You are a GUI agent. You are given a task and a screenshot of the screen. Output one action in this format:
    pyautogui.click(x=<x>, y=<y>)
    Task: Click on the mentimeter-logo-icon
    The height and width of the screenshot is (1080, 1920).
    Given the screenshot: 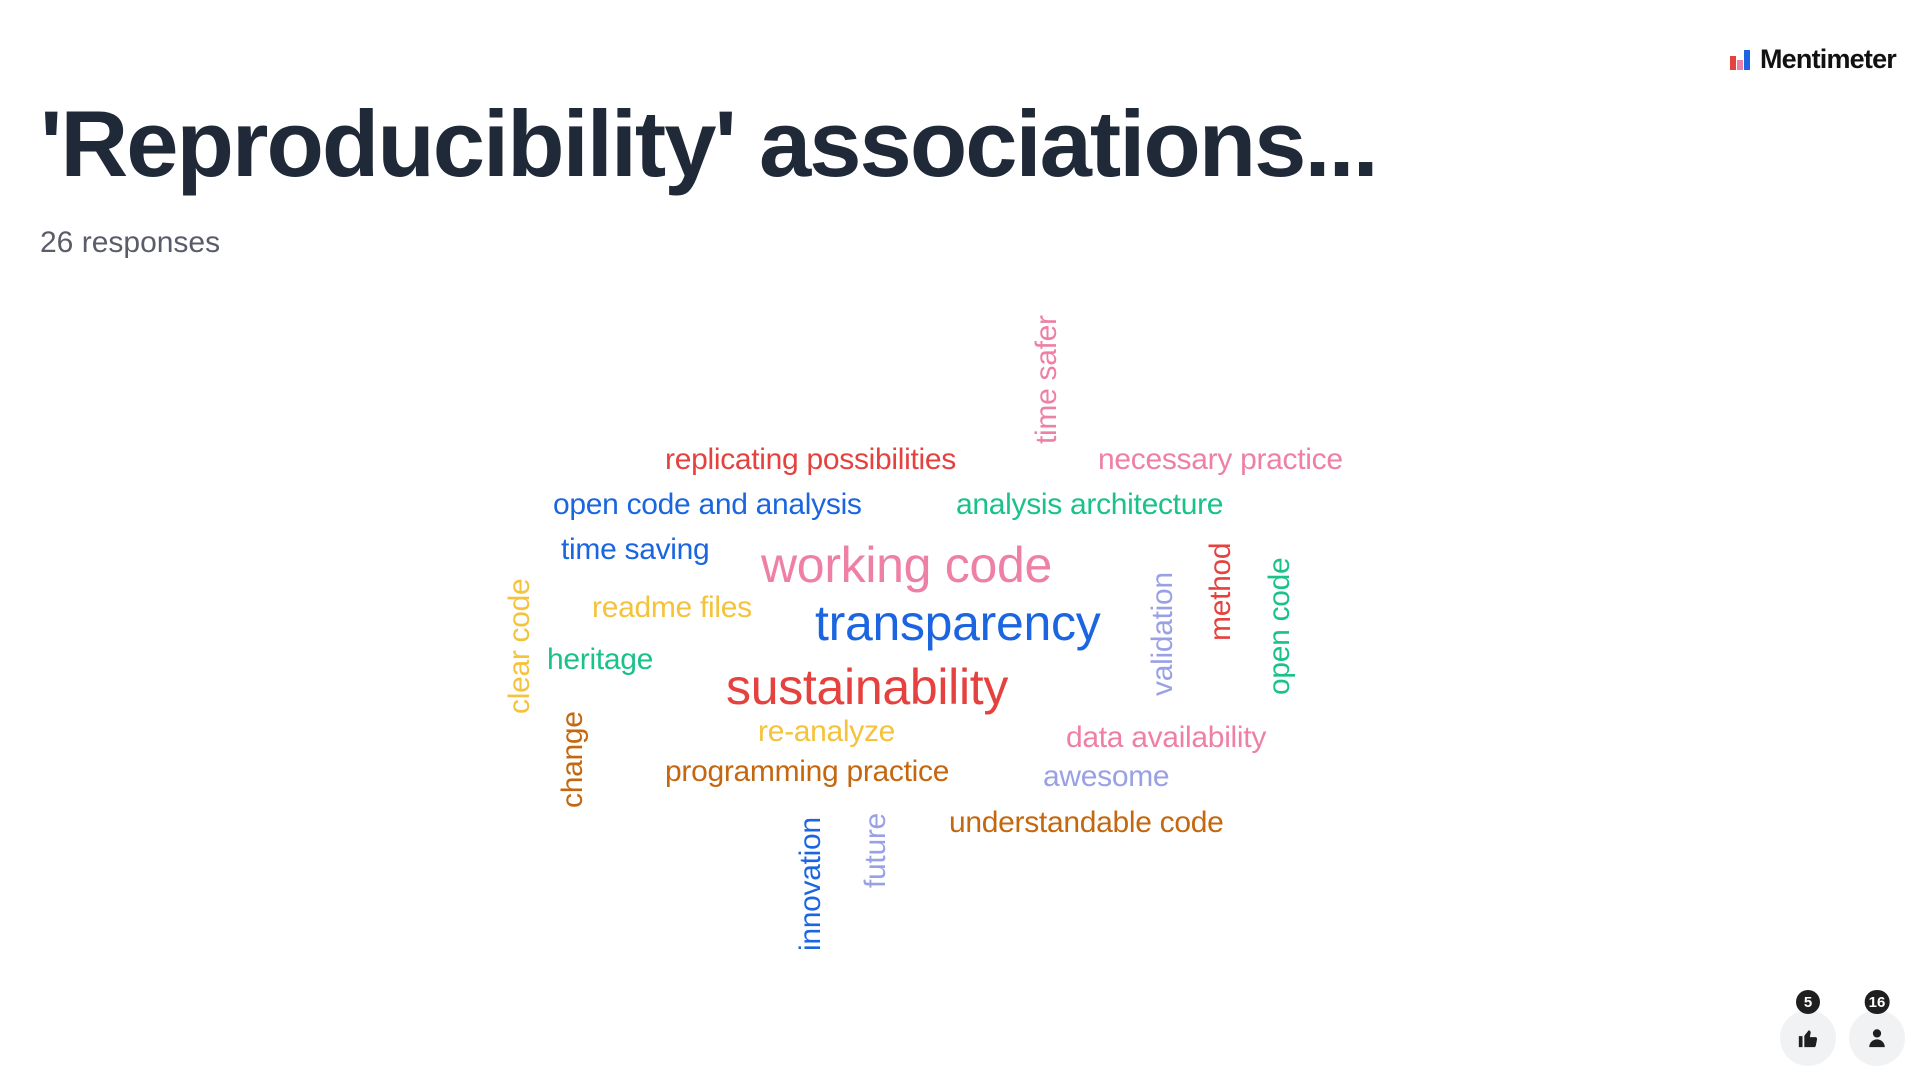 What is the action you would take?
    pyautogui.click(x=1739, y=59)
    